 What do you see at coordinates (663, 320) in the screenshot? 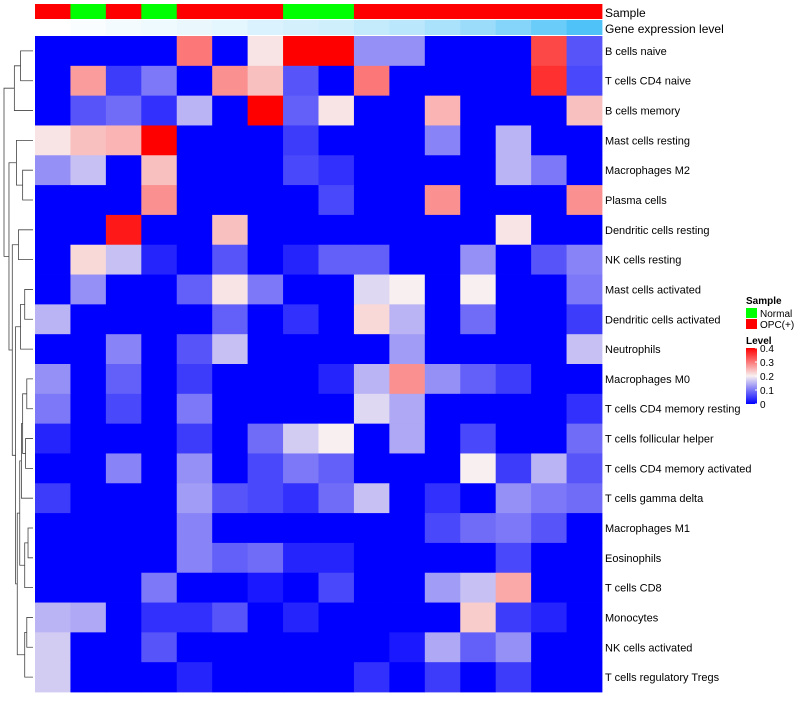
I see `row-label: Dendritic cells activated` at bounding box center [663, 320].